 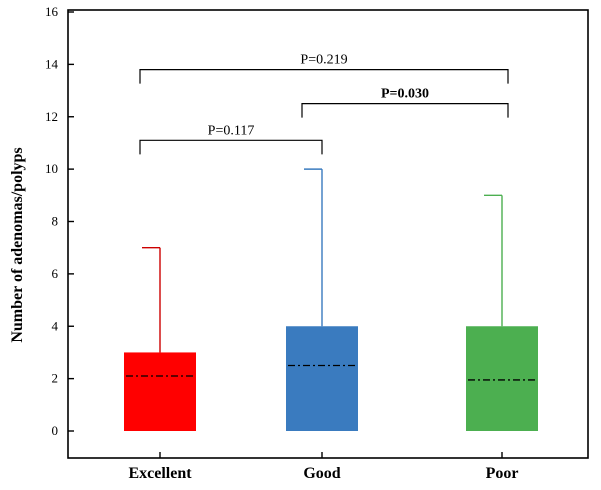 I want to click on y-tick-label: 10, so click(x=51, y=168).